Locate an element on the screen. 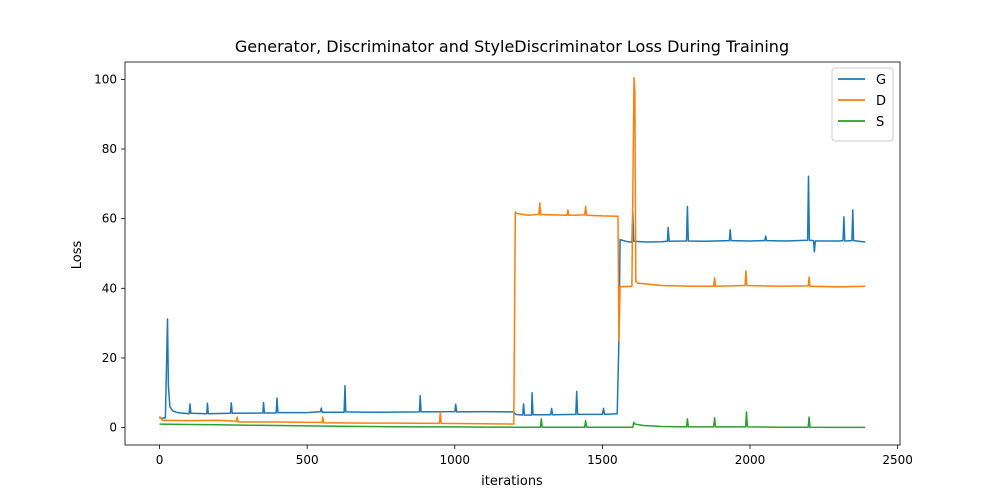 This screenshot has width=1000, height=500. x-axis-label: iterations is located at coordinates (512, 481).